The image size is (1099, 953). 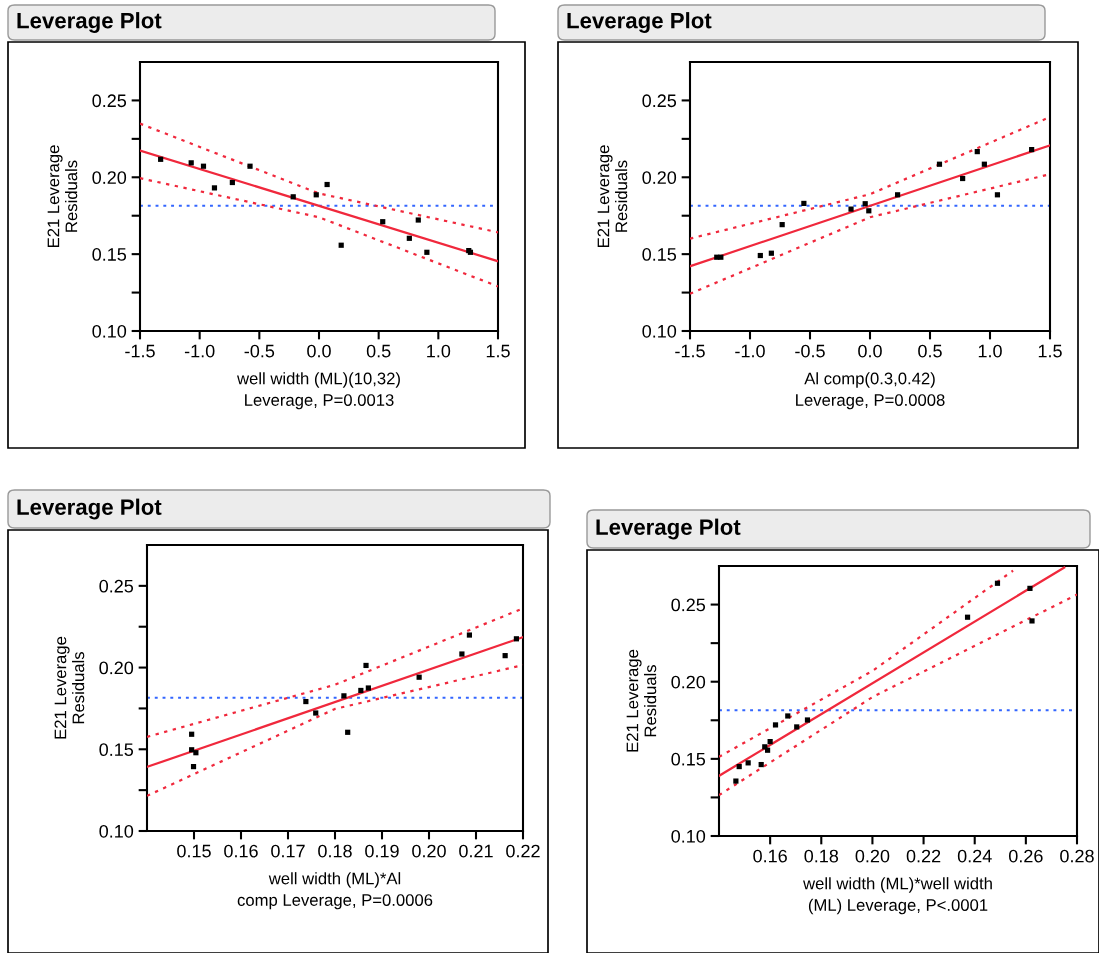 What do you see at coordinates (476, 851) in the screenshot?
I see `x-tick-label: 0.21` at bounding box center [476, 851].